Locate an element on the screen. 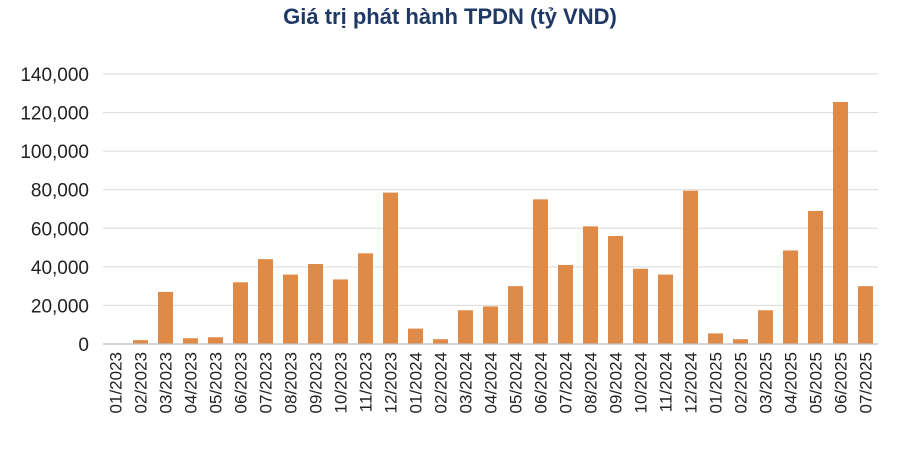  x-tick-label: 05/2025 is located at coordinates (816, 382).